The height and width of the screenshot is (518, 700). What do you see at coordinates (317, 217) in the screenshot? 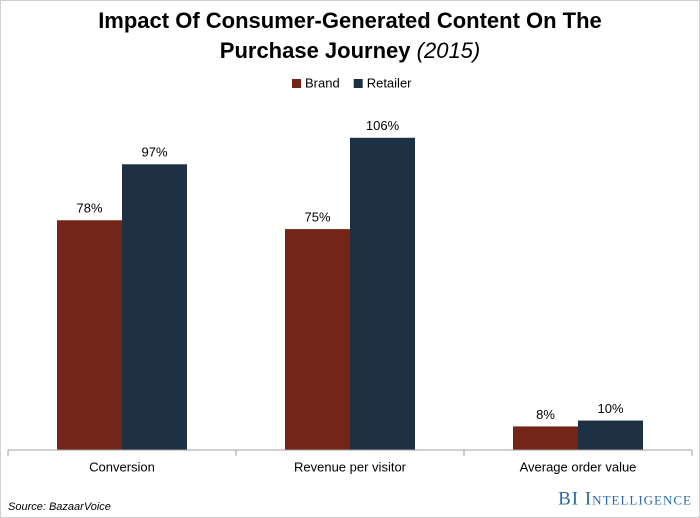
I see `data-label: 75%` at bounding box center [317, 217].